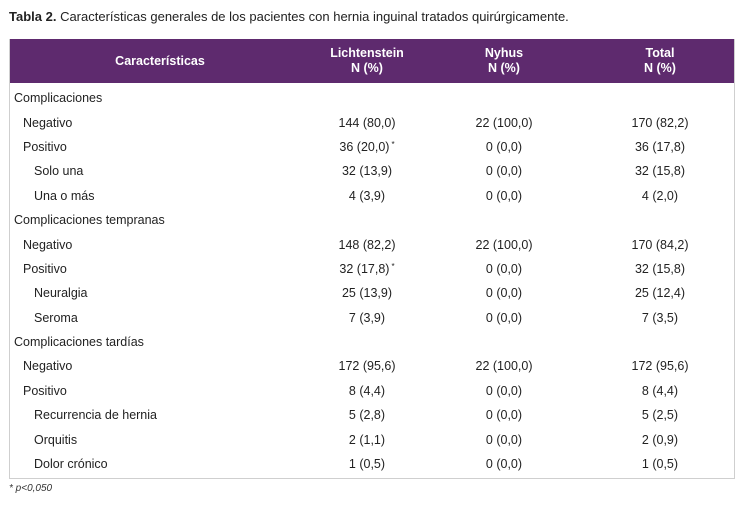 The width and height of the screenshot is (746, 508). I want to click on cell-lichtenstein: 7 (3,9), so click(367, 318).